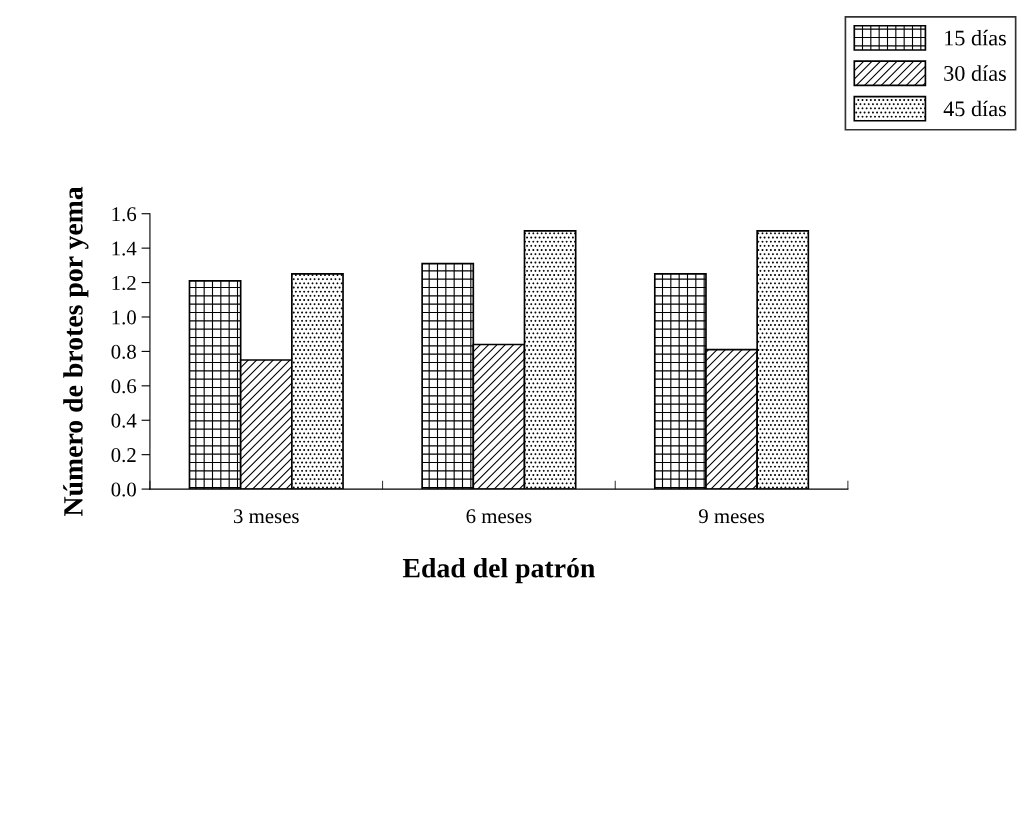 Image resolution: width=1034 pixels, height=822 pixels. What do you see at coordinates (123, 489) in the screenshot?
I see `y-tick-label: 0.0` at bounding box center [123, 489].